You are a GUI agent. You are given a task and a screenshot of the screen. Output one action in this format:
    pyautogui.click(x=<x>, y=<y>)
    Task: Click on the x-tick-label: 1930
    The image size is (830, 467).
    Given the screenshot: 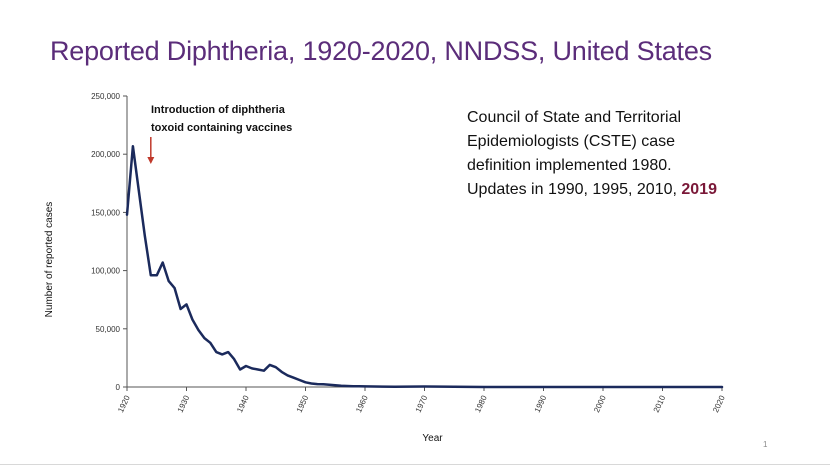 What is the action you would take?
    pyautogui.click(x=184, y=404)
    